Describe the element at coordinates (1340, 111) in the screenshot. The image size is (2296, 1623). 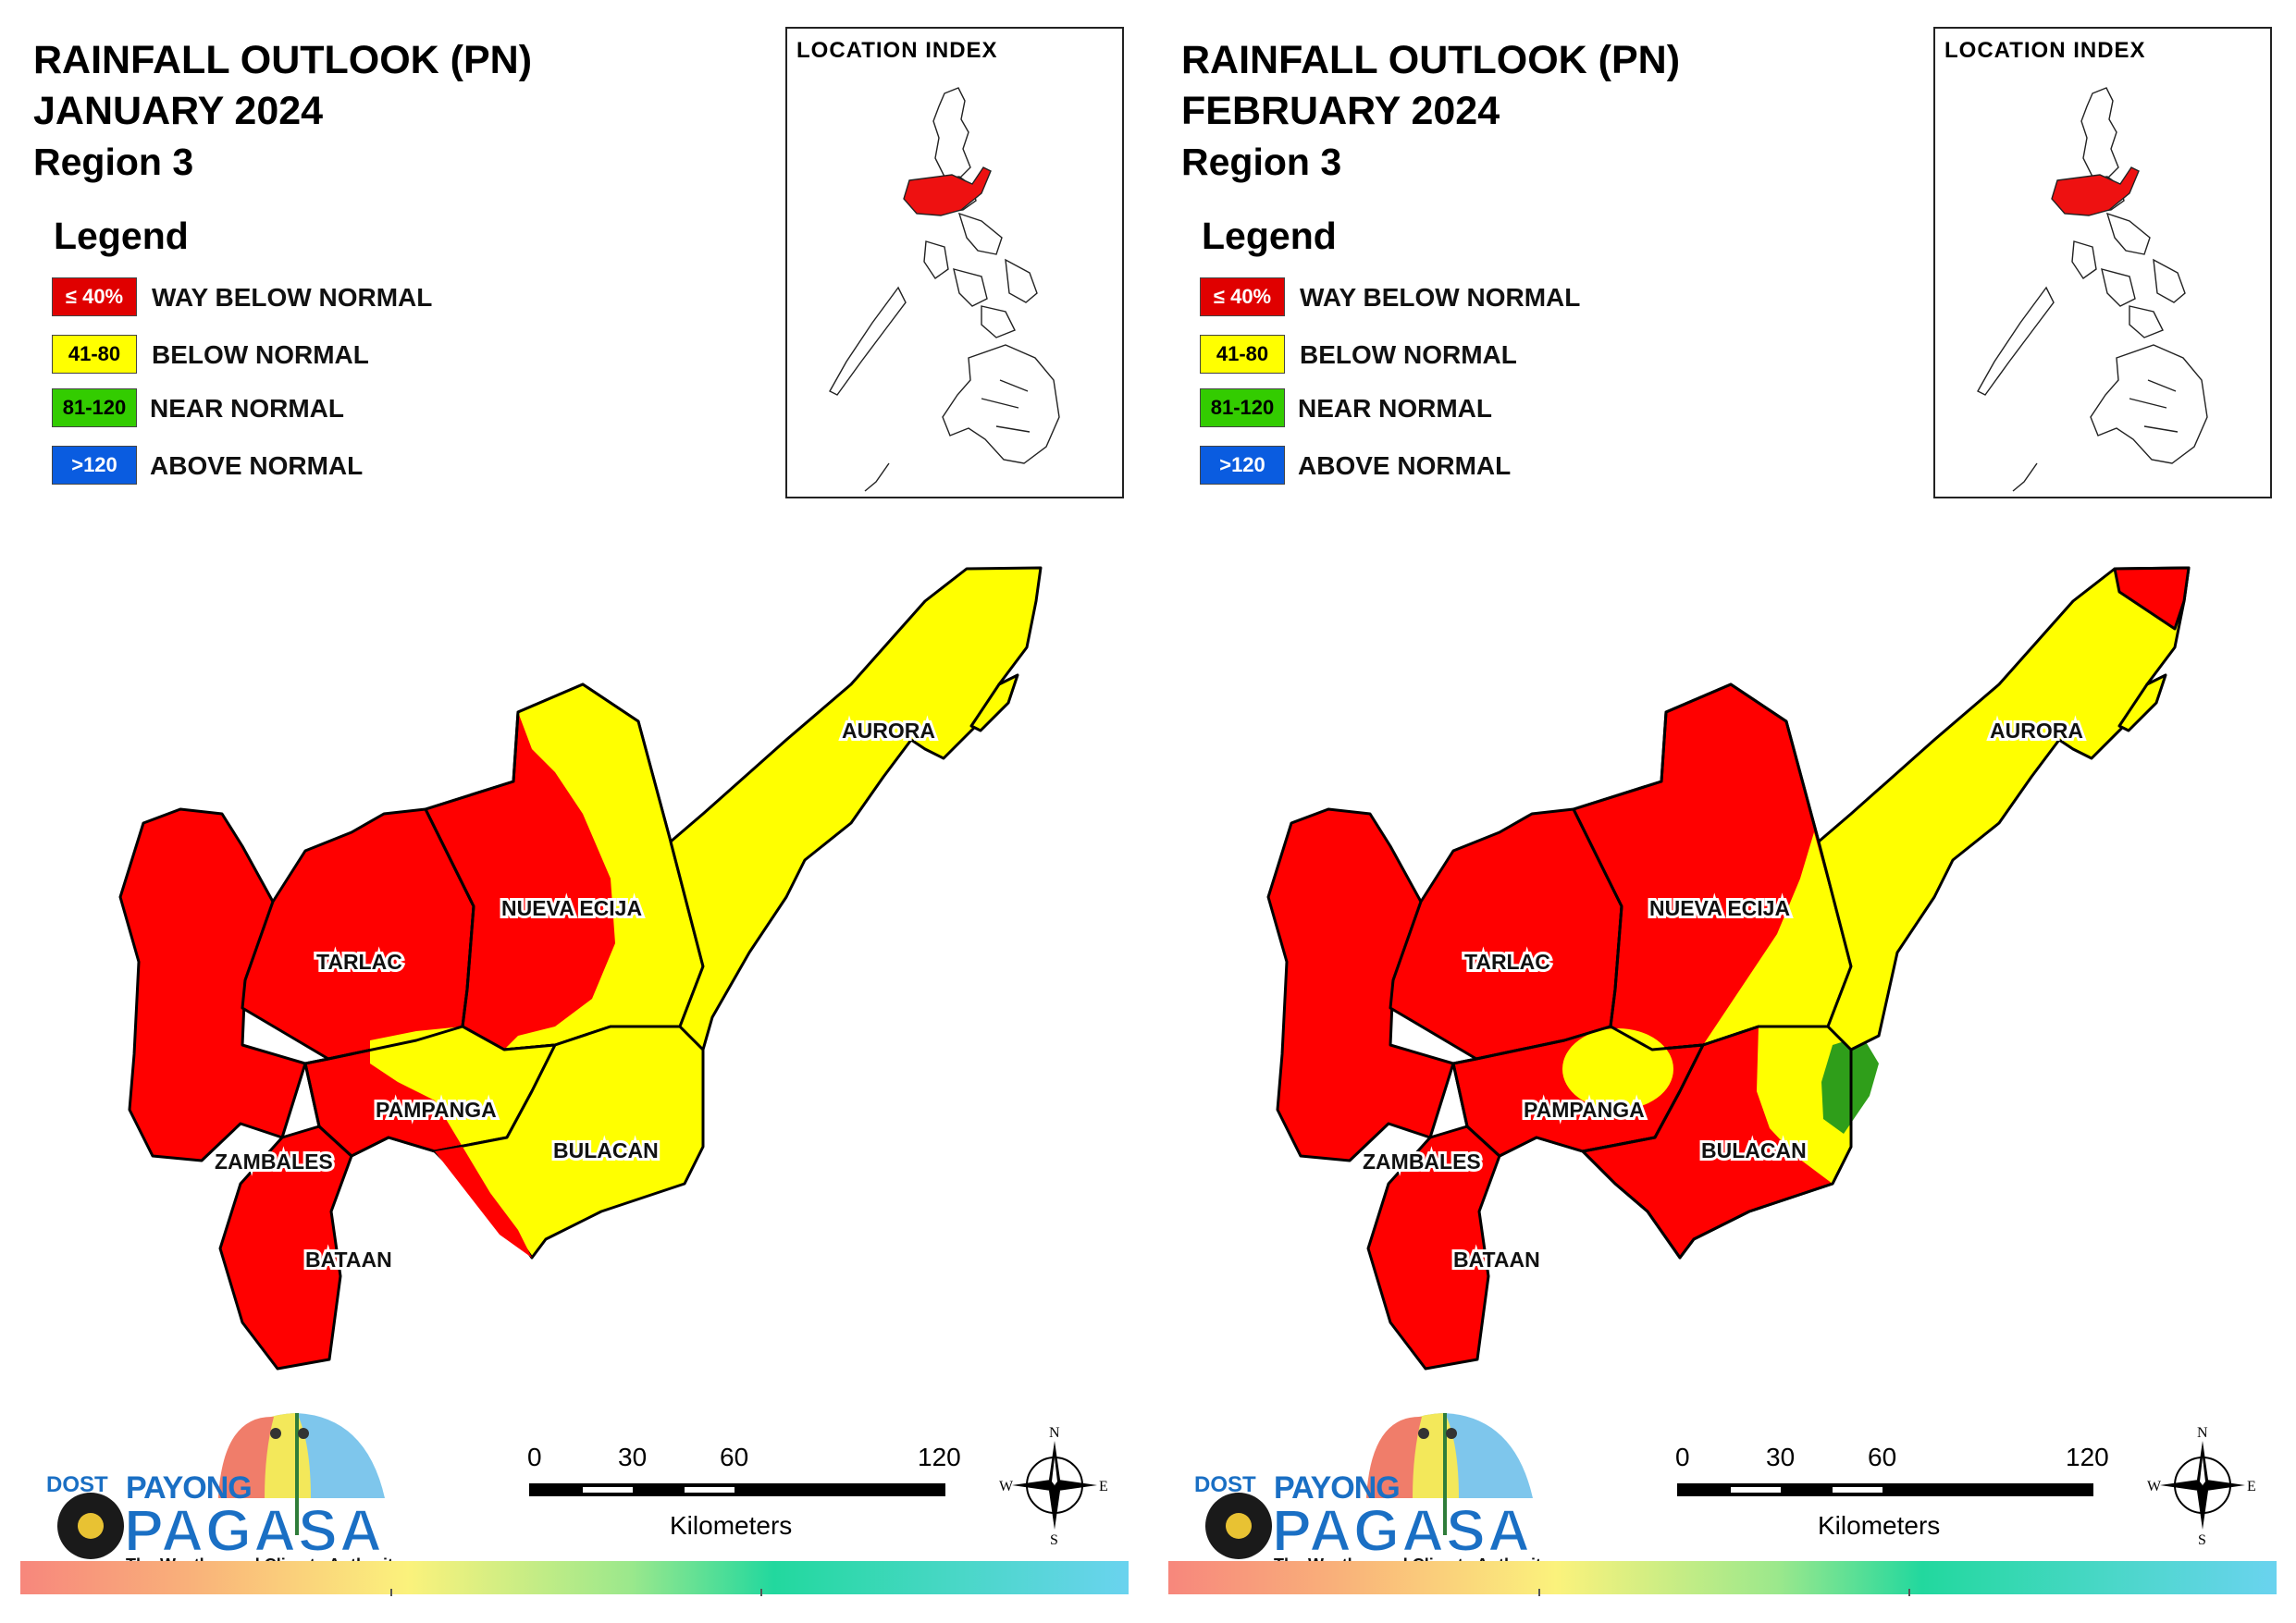
I see `title-line-2: FEBRUARY 2024` at that location.